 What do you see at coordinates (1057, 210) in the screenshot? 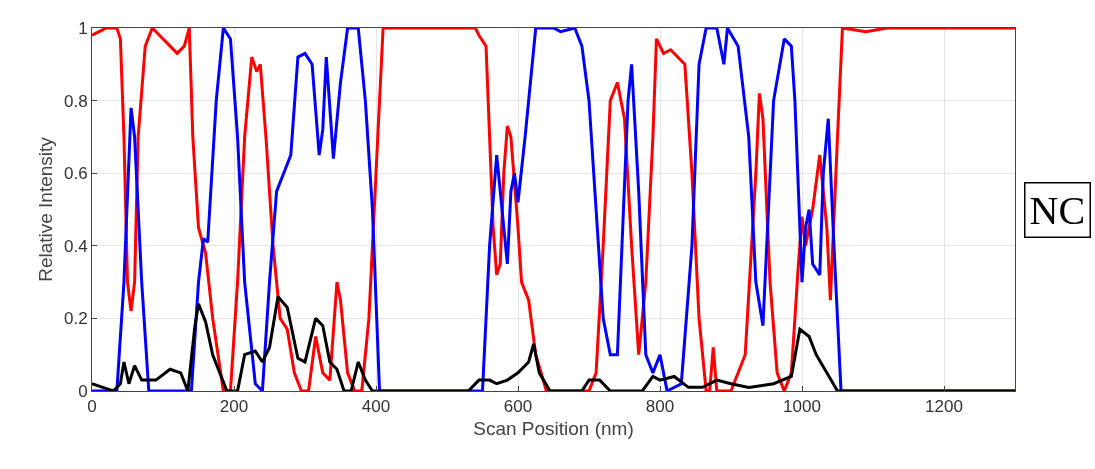
I see `text: NC` at bounding box center [1057, 210].